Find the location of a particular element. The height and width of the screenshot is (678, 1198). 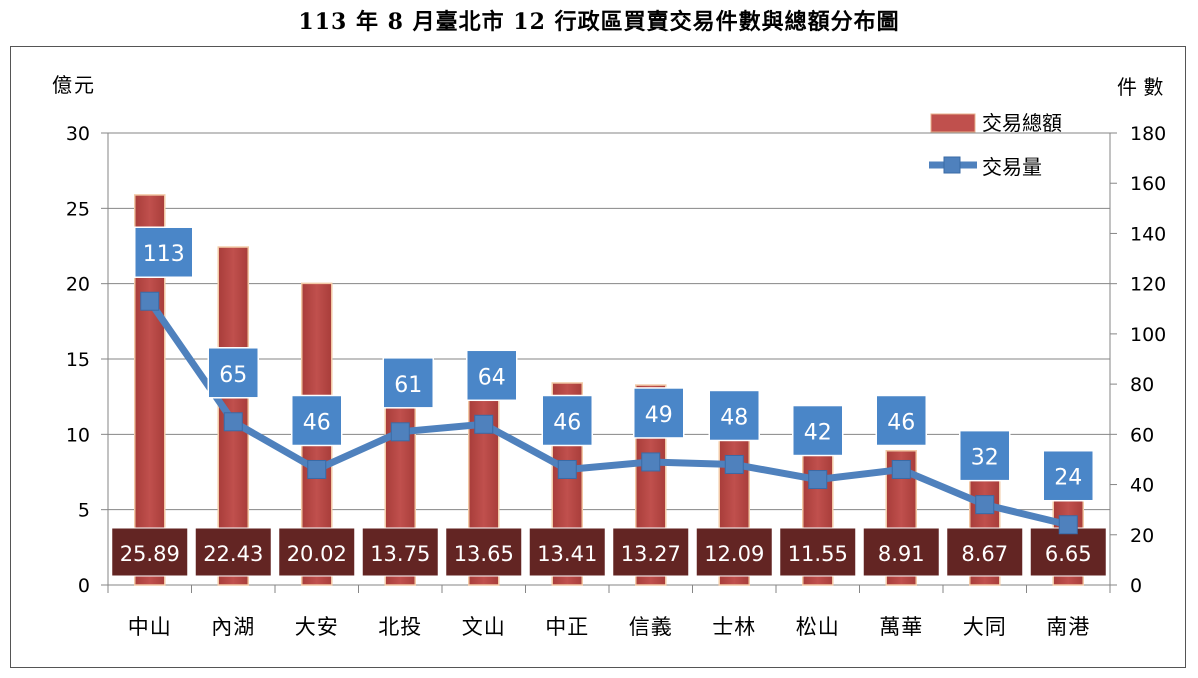

x-category-label: 文山 is located at coordinates (484, 627).